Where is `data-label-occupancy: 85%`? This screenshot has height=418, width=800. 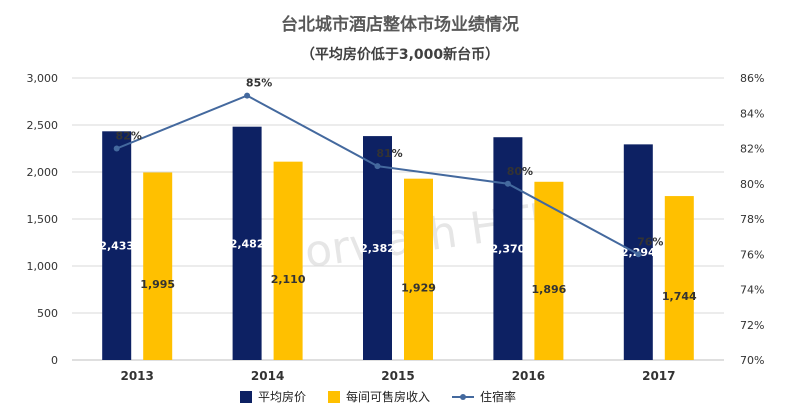
data-label-occupancy: 85% is located at coordinates (259, 83).